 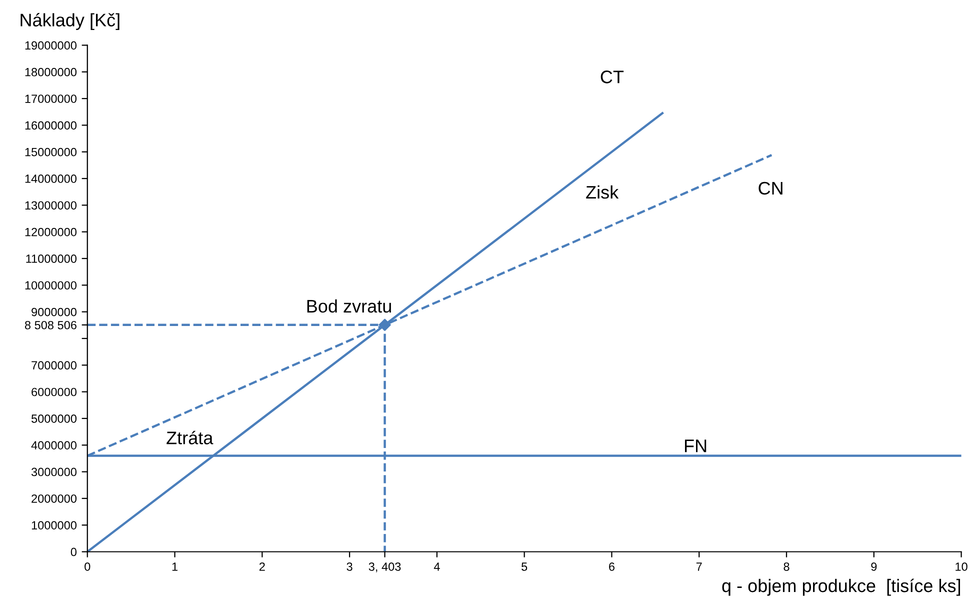 What do you see at coordinates (611, 566) in the screenshot?
I see `x-tick-label: 6` at bounding box center [611, 566].